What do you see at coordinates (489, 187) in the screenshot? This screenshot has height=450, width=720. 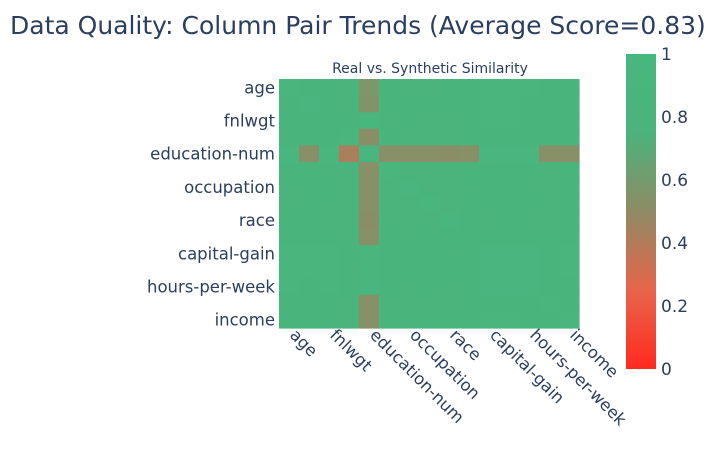 I see `heatmap-cell-occupation-capital-gain` at bounding box center [489, 187].